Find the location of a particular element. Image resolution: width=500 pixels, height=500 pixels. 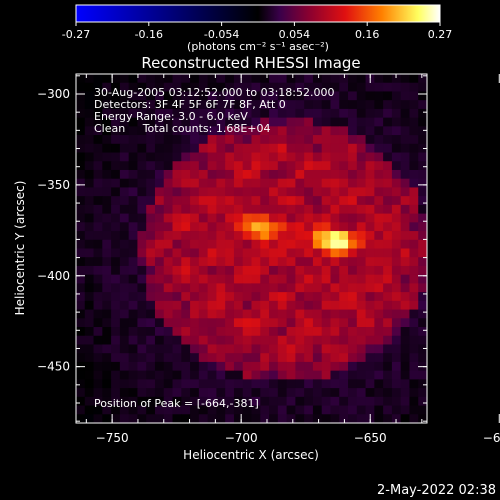

colorbar is located at coordinates (258, 13).